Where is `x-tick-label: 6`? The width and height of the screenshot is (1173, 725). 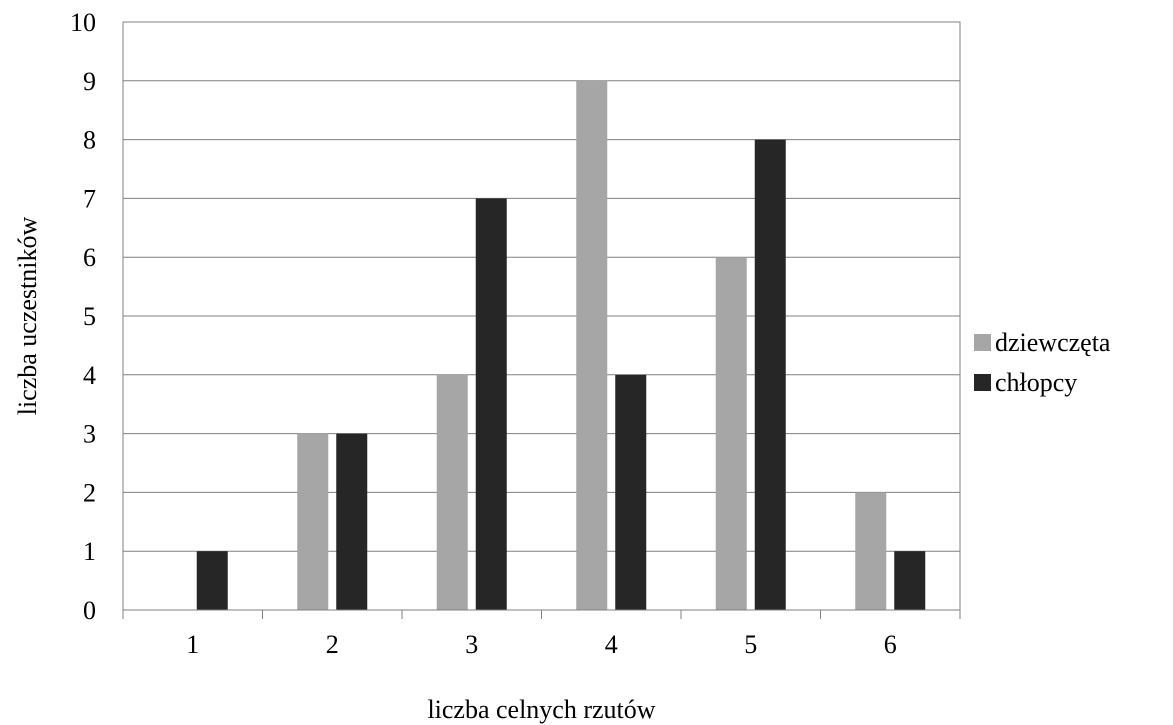 x-tick-label: 6 is located at coordinates (890, 644).